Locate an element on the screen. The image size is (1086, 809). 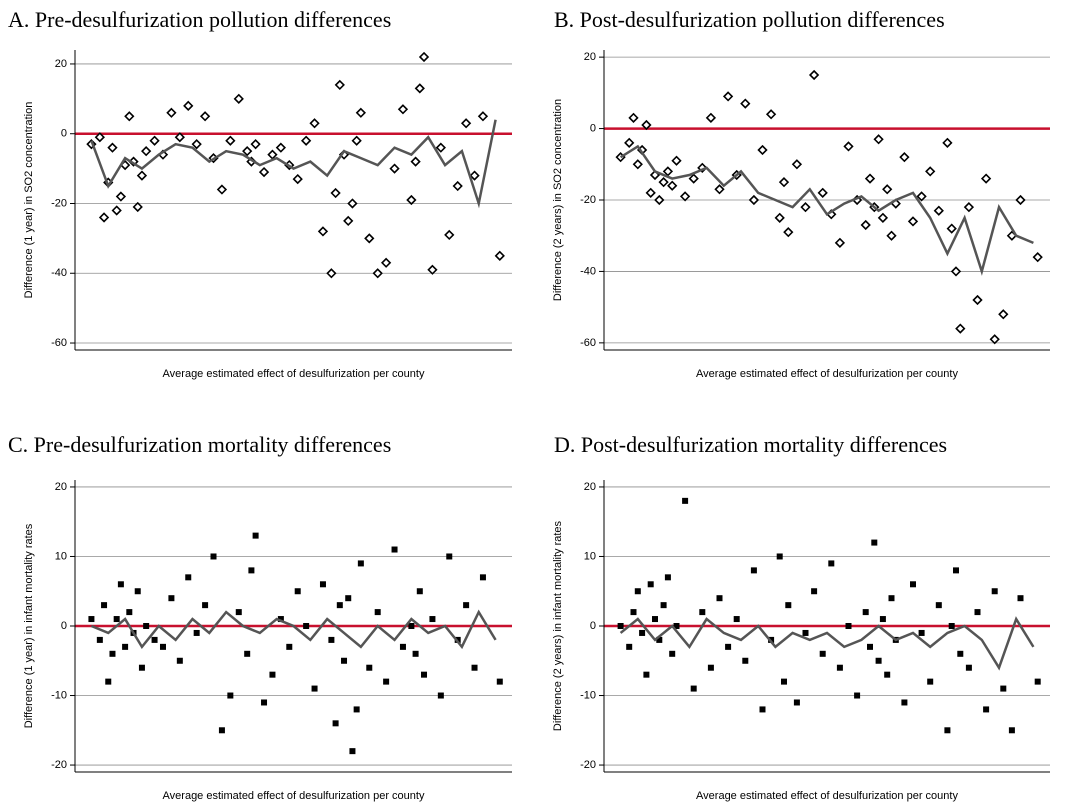
y-tick-label: -10 is located at coordinates (59, 695).